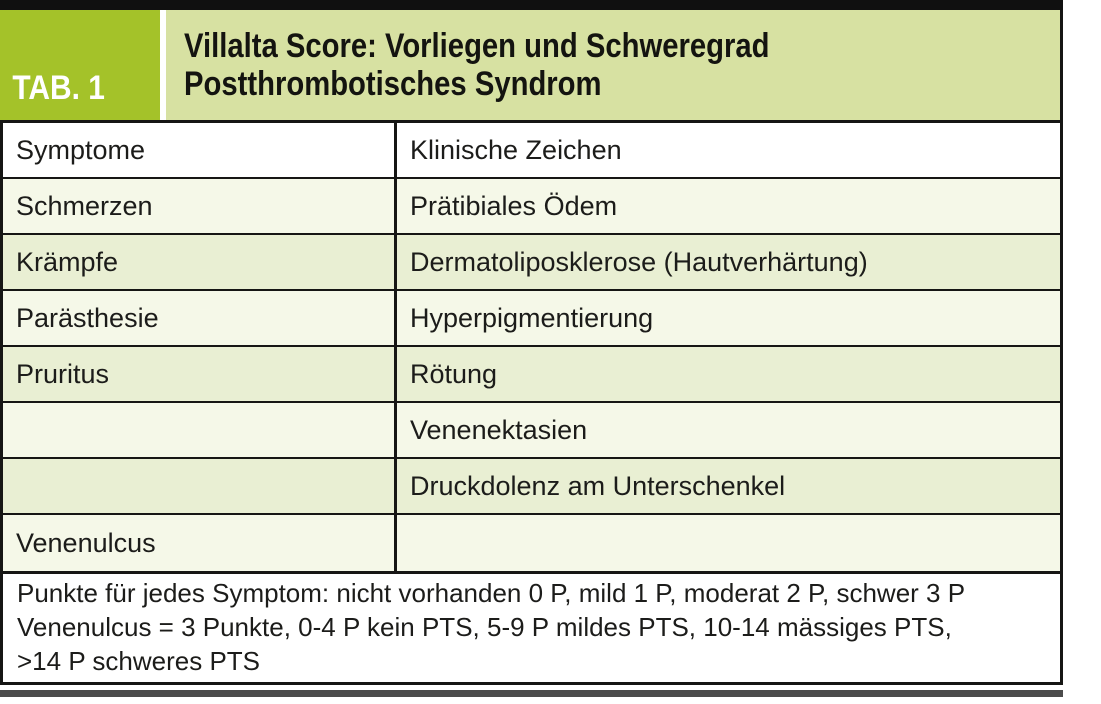 The width and height of the screenshot is (1101, 704). I want to click on footnote-line-3: >14 P schweres PTS, so click(139, 661).